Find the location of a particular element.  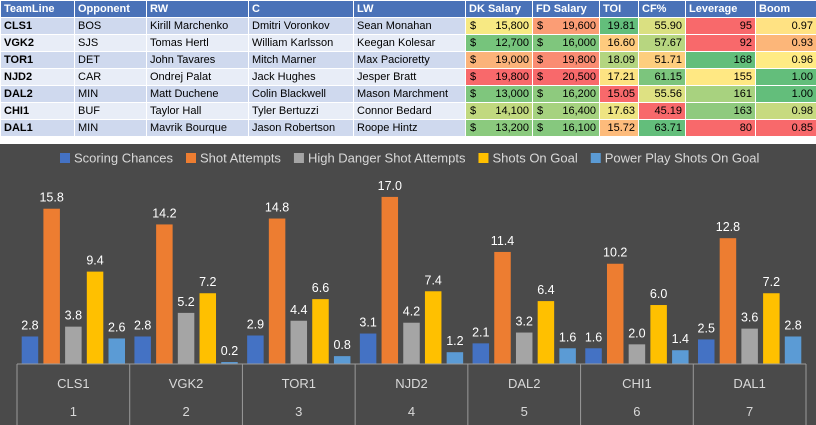

cell-dk-salary: $19,000 is located at coordinates (499, 60).